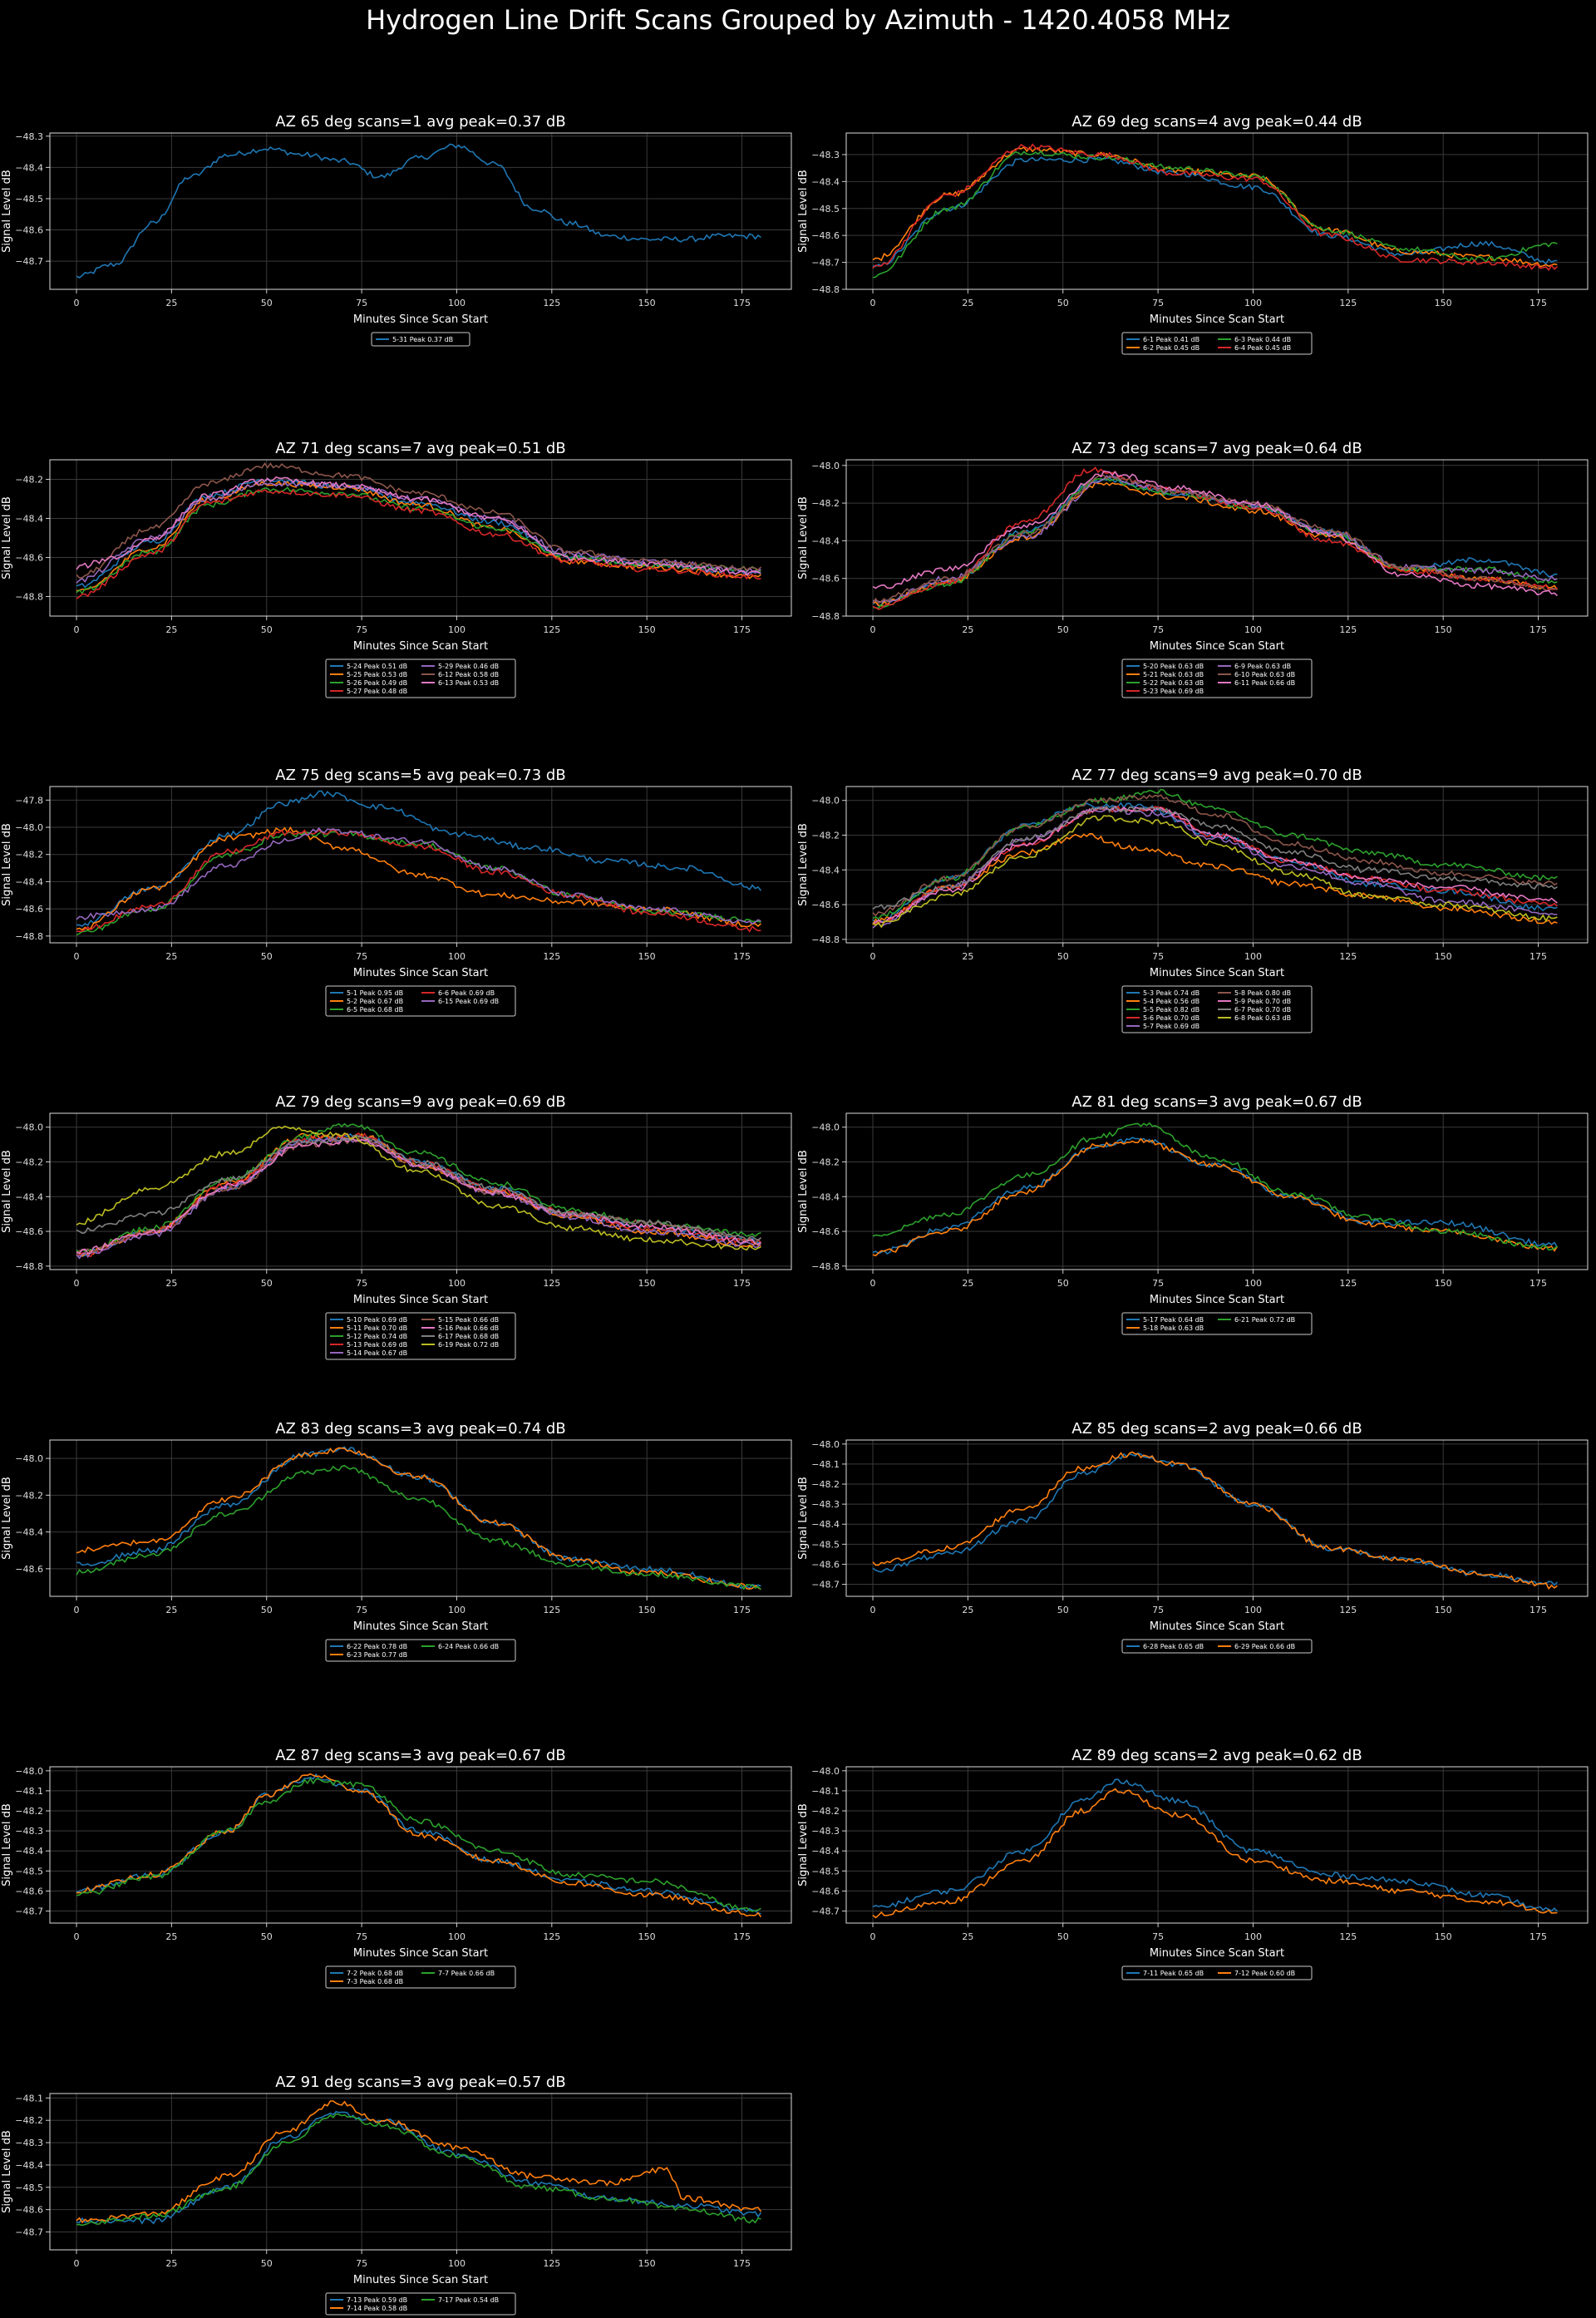 Image resolution: width=1596 pixels, height=2318 pixels. I want to click on subplot-title: AZ 75 deg scans=5 avg peak=0.73 dB, so click(420, 775).